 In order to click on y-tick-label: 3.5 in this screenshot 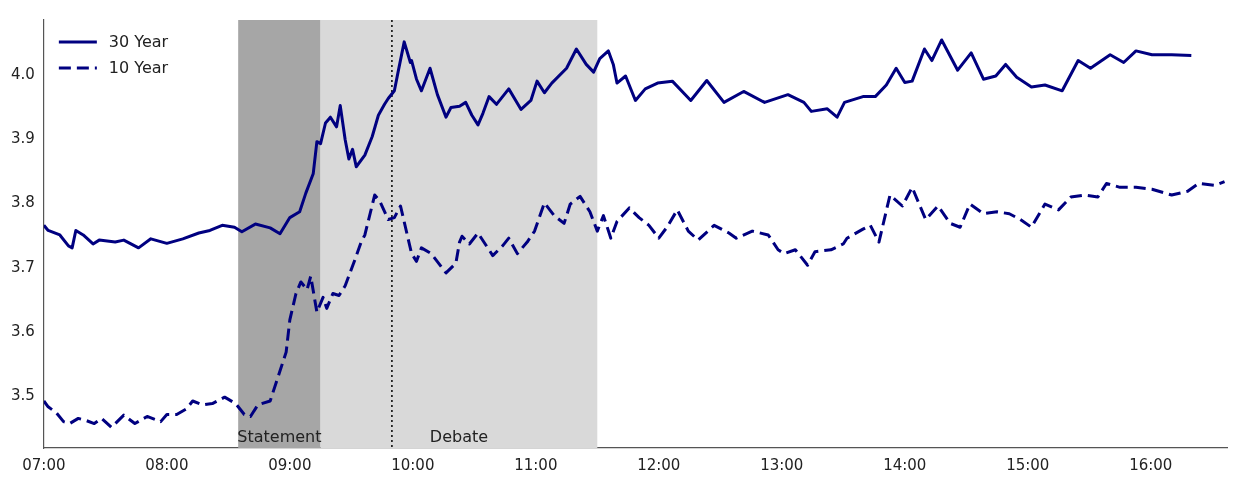, I will do `click(23, 395)`.